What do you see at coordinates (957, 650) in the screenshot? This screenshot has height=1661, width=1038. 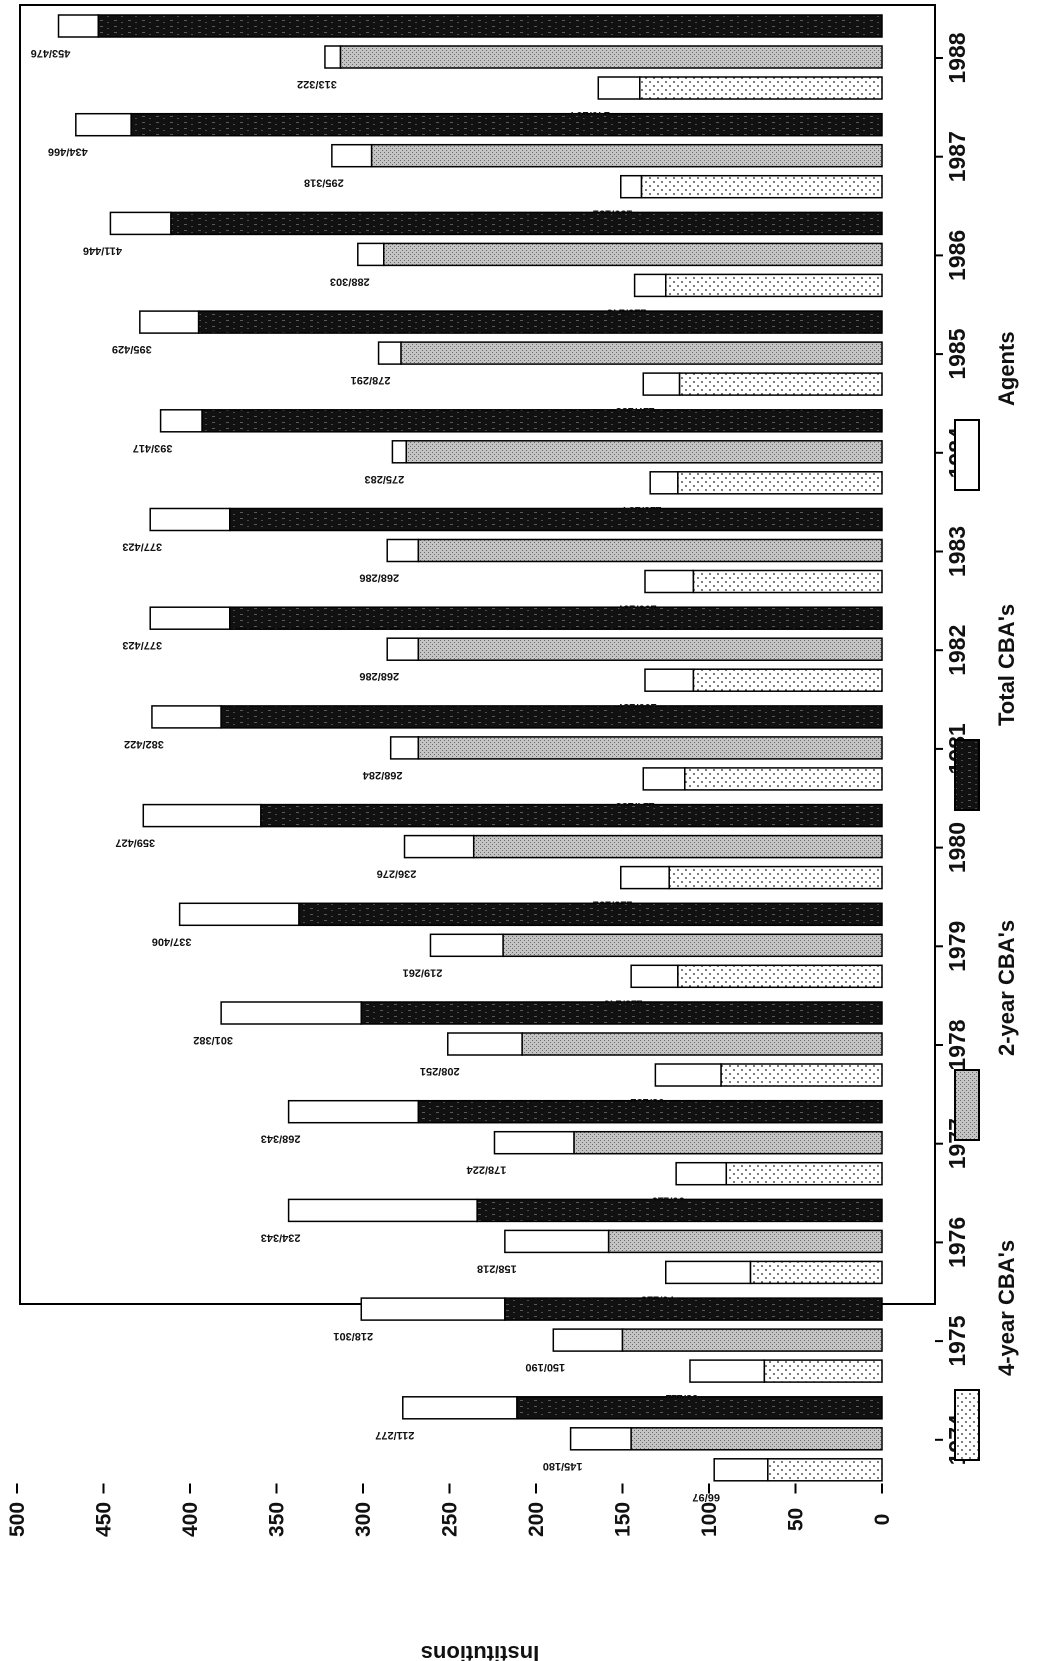 I see `year-label-1982: 1982` at bounding box center [957, 650].